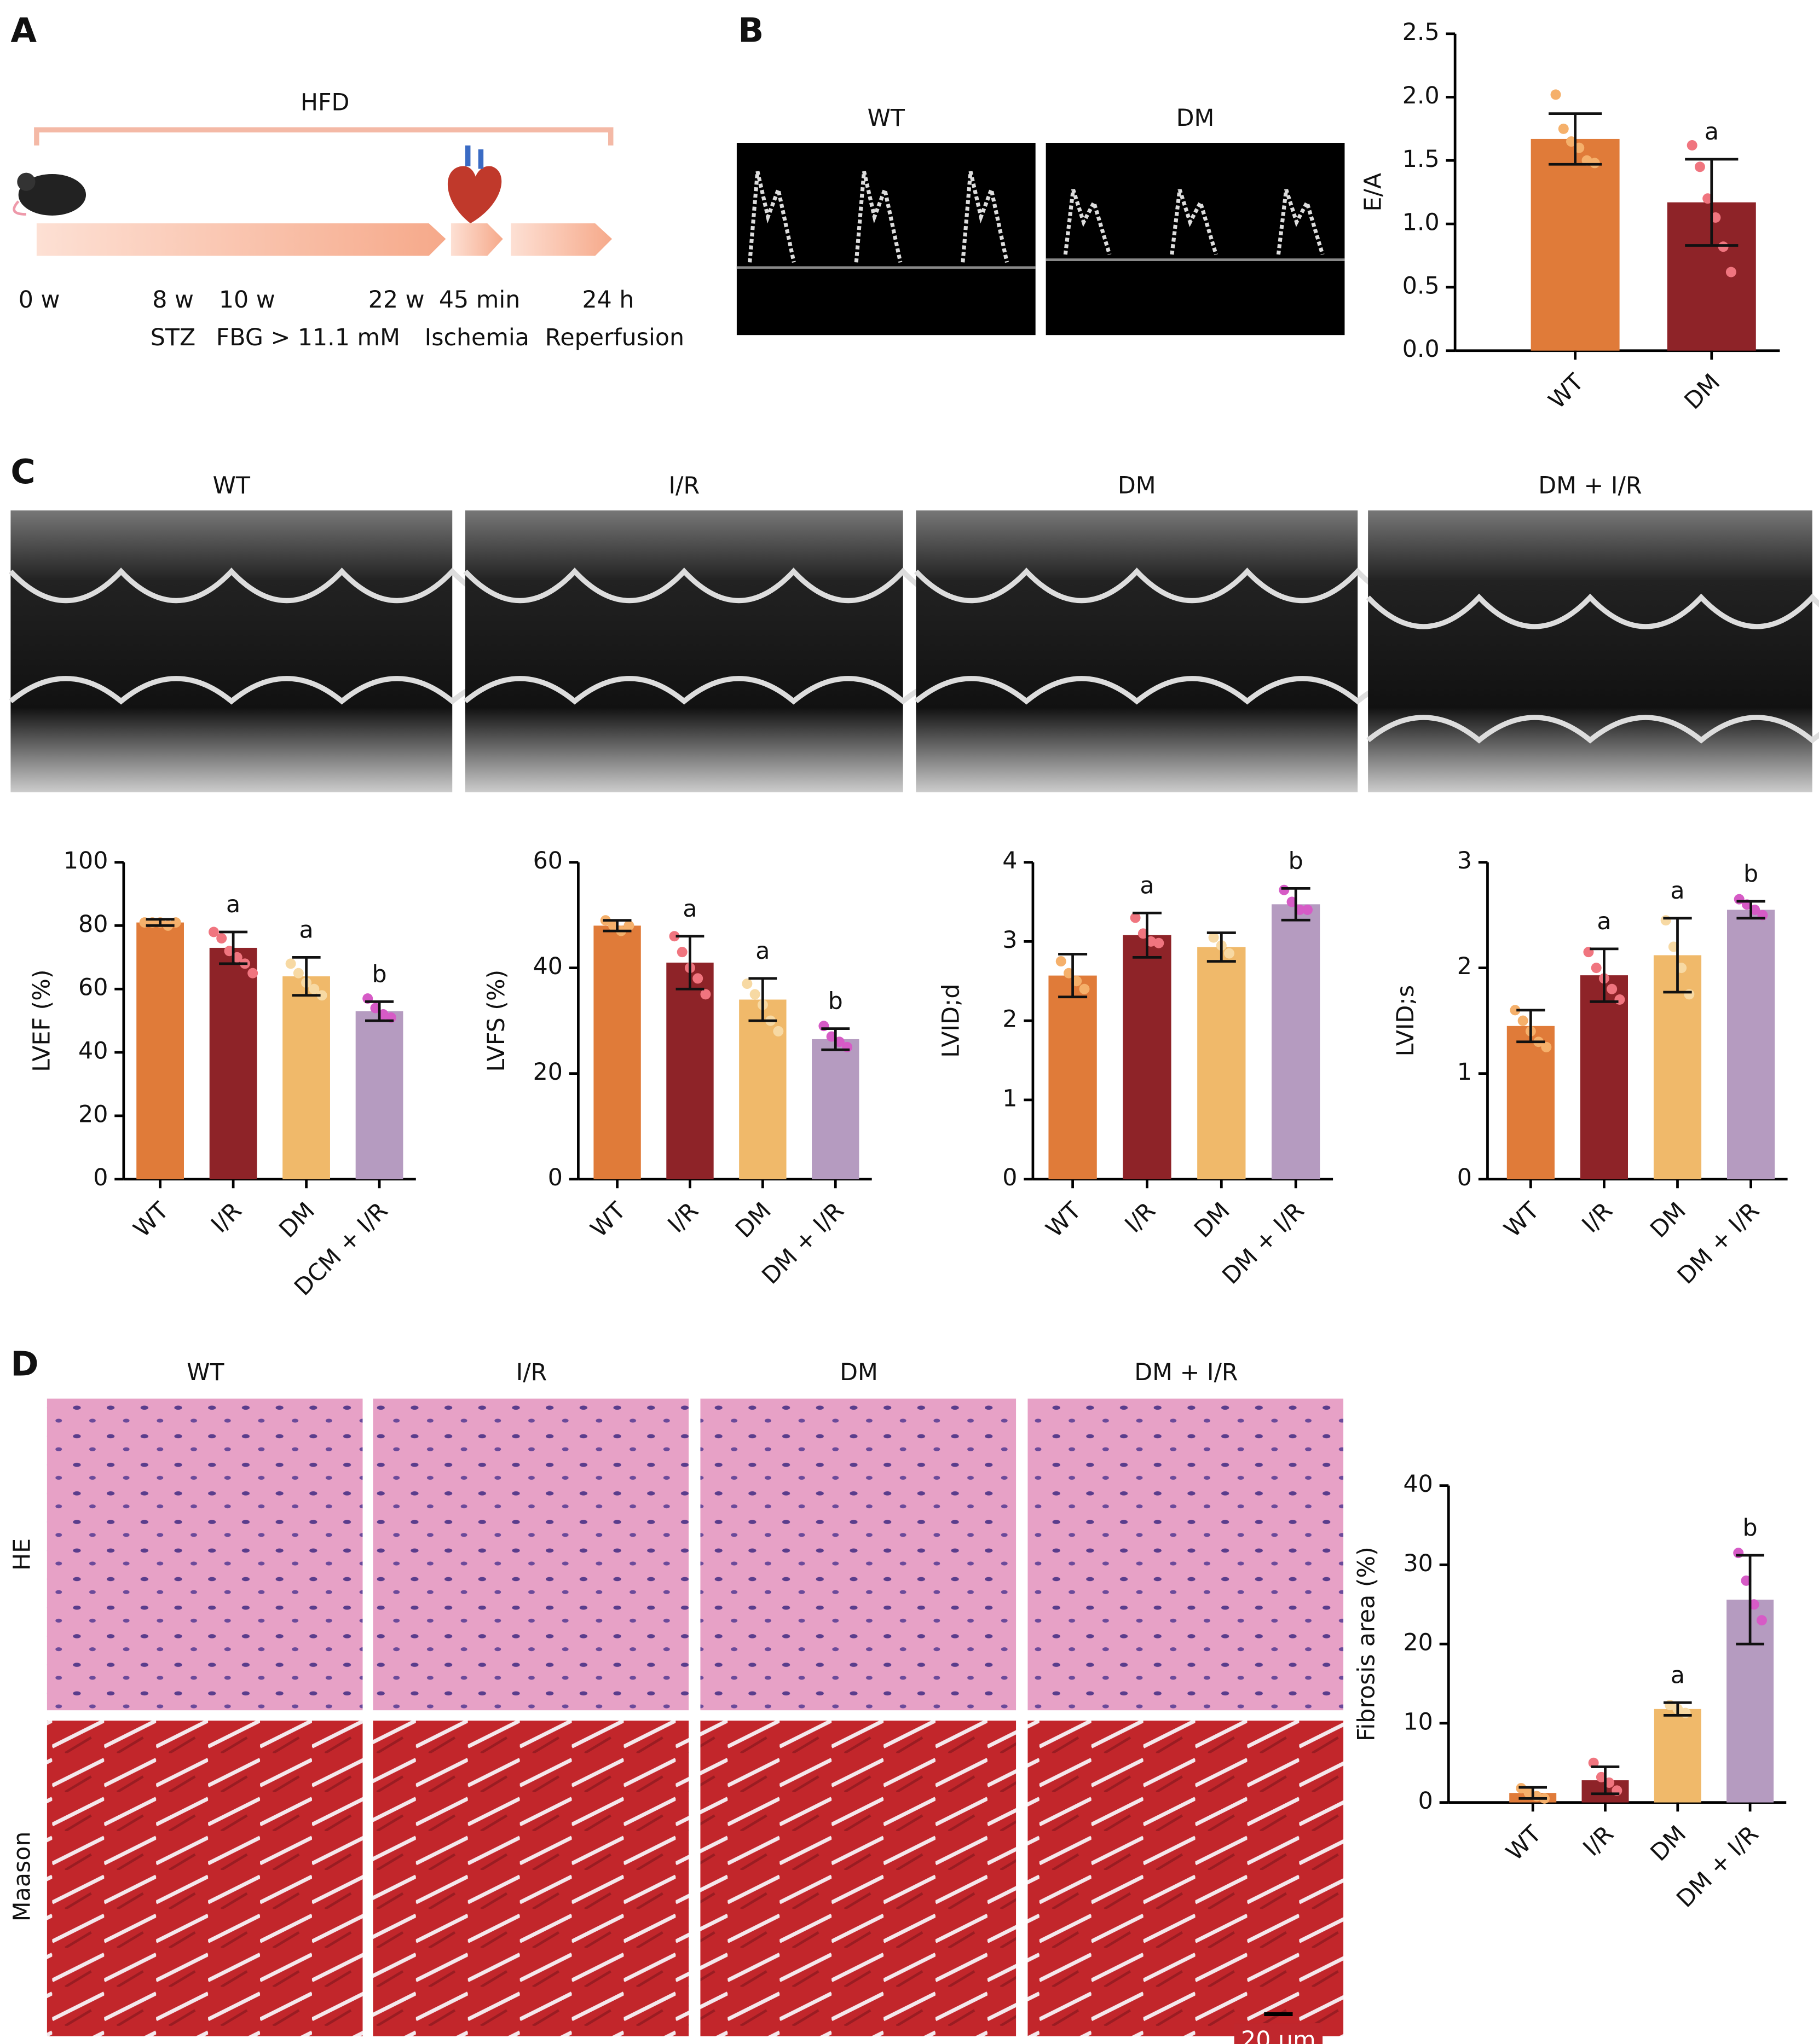 This screenshot has width=1819, height=2044. What do you see at coordinates (49, 194) in the screenshot?
I see `mouse-icon` at bounding box center [49, 194].